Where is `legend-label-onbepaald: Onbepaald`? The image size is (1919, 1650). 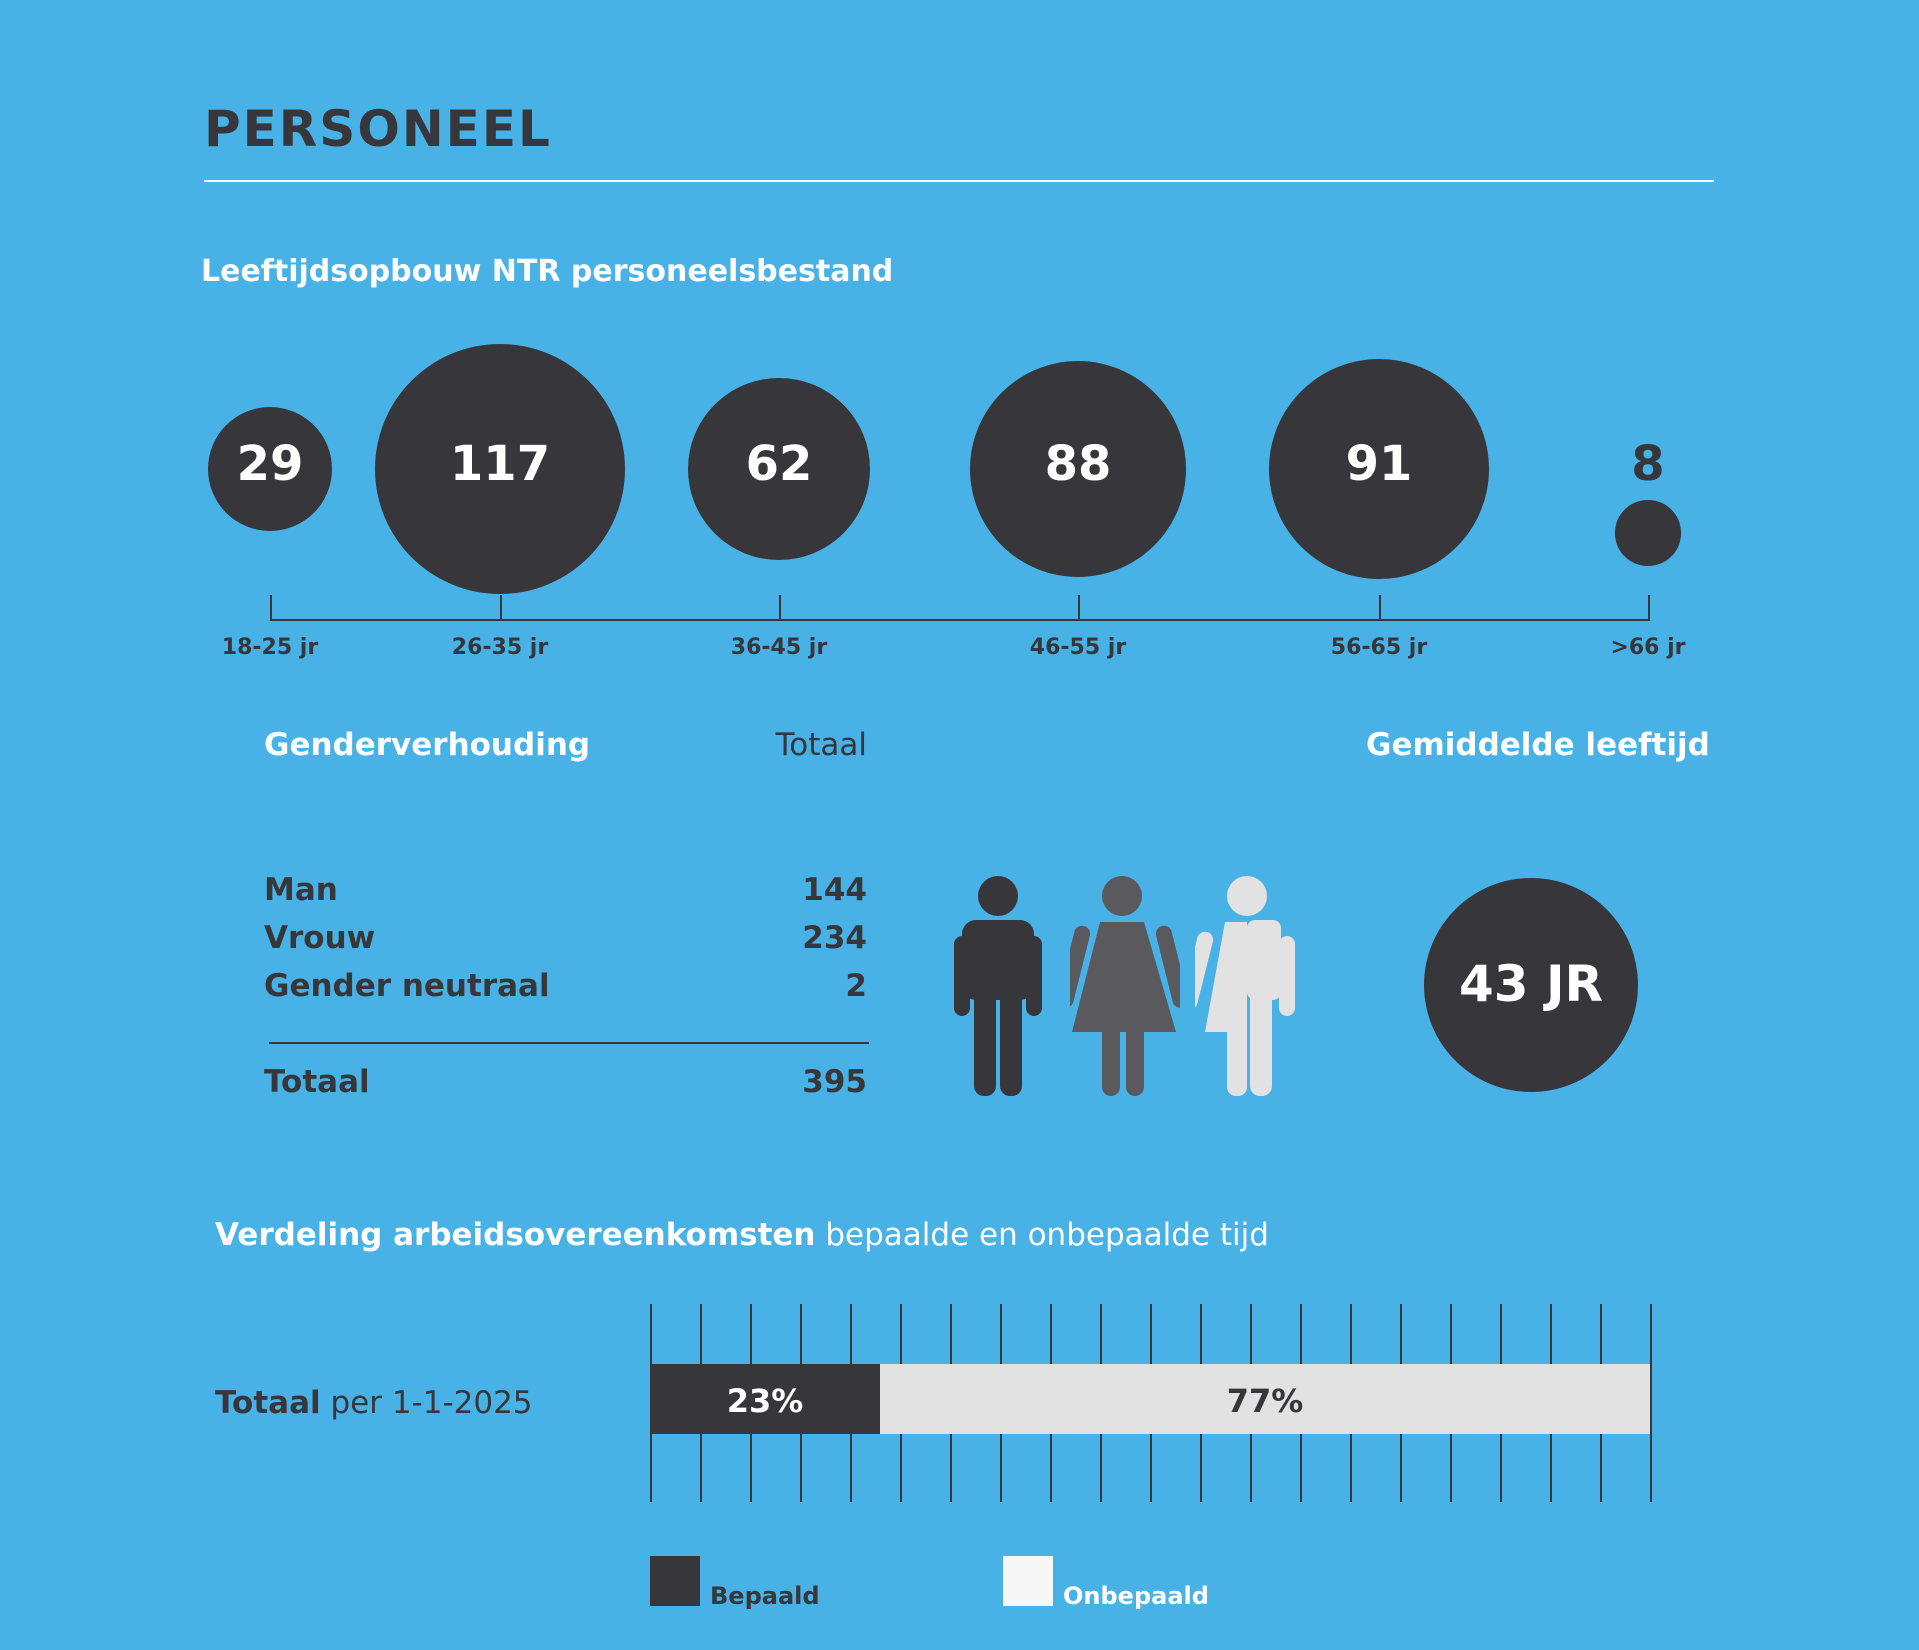 legend-label-onbepaald: Onbepaald is located at coordinates (1136, 1596).